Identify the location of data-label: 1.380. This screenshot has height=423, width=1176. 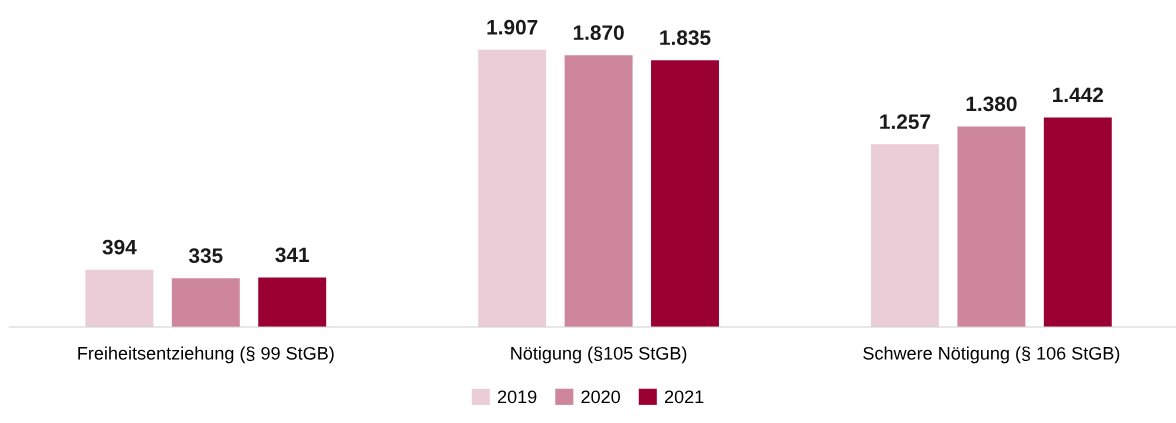
(991, 104).